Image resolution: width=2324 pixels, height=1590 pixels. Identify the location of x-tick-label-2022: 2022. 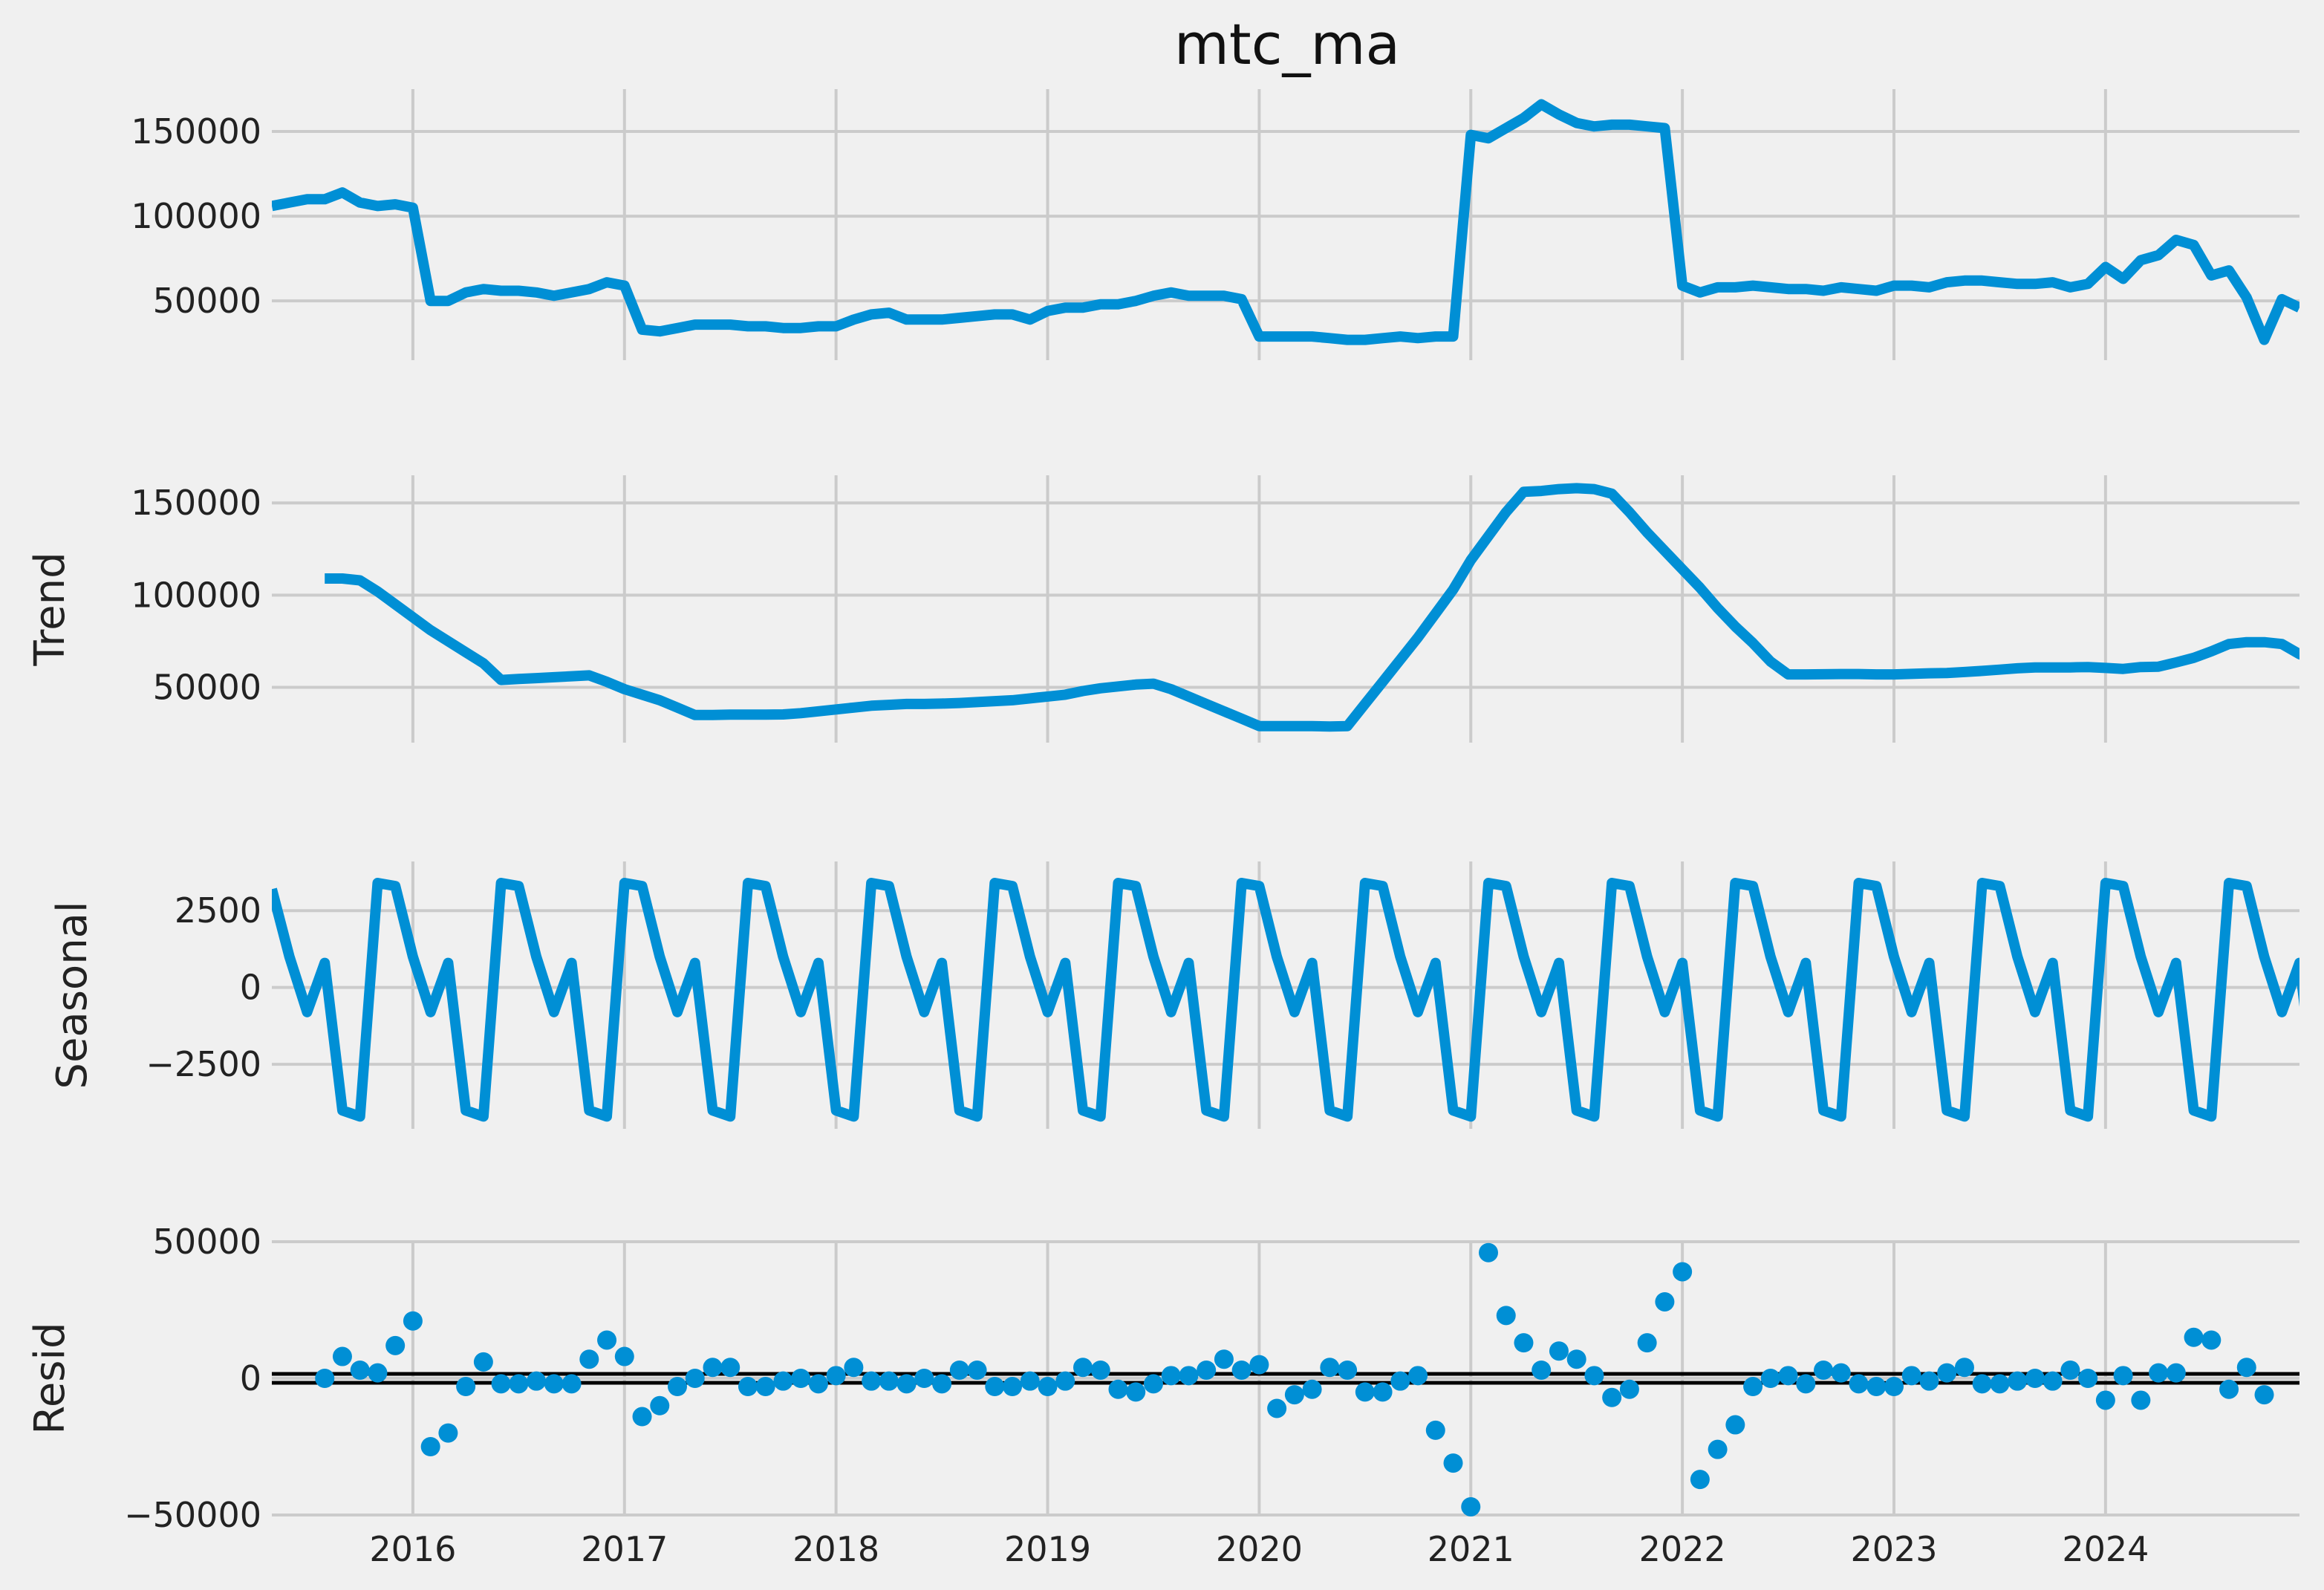
(1682, 1549).